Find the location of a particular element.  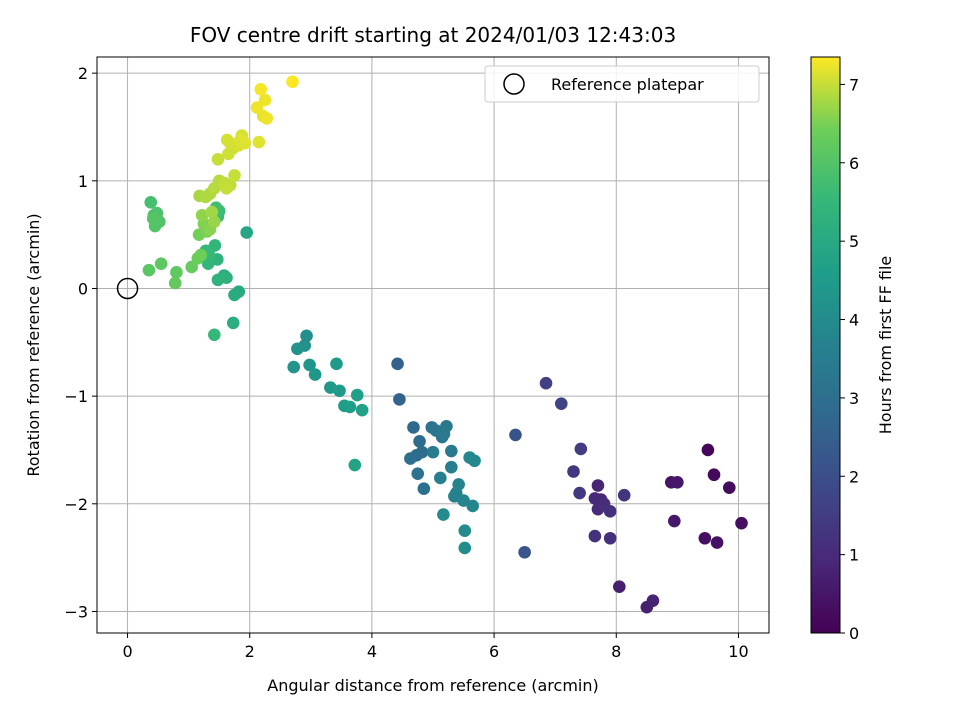

colorbar-ticks: 0 1 2 3 4 5 6 7 is located at coordinates (849, 359).